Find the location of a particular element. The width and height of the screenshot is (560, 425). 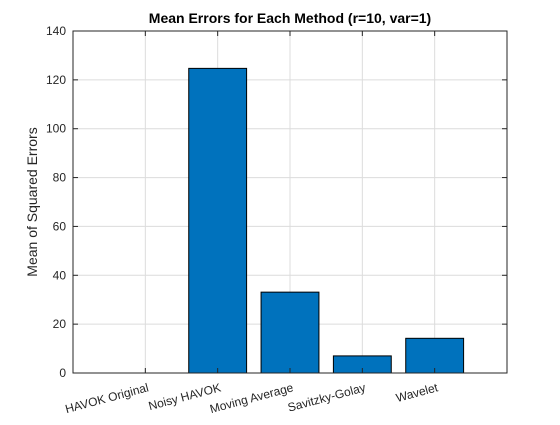

x-tick-label: Moving Average is located at coordinates (251, 398).